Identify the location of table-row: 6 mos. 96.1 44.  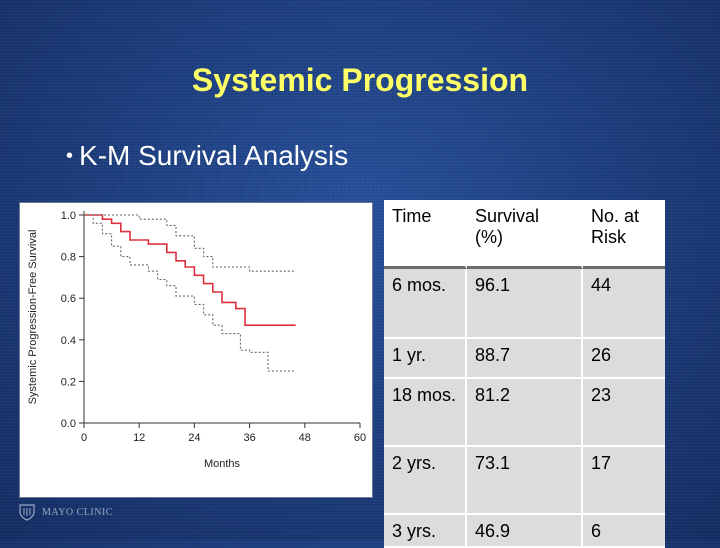
(524, 304).